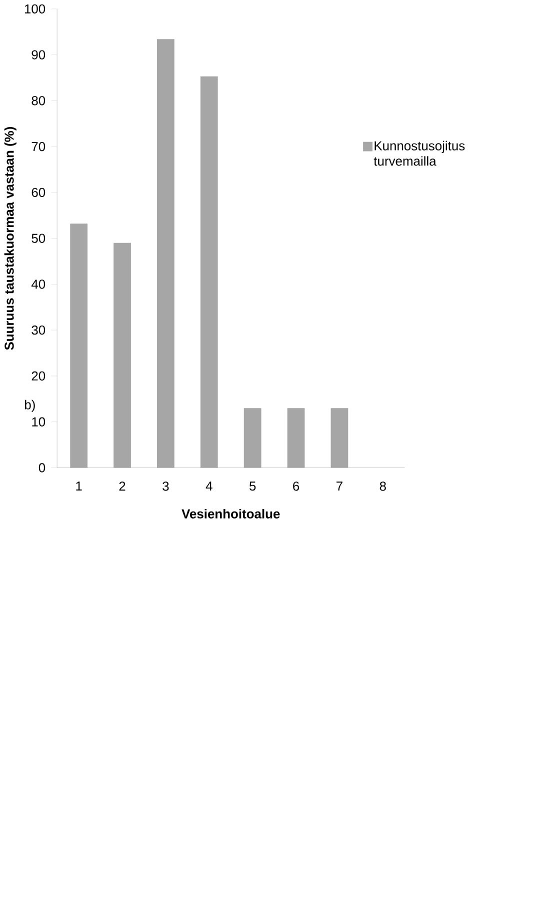 This screenshot has height=922, width=555. What do you see at coordinates (30, 406) in the screenshot?
I see `text: b)` at bounding box center [30, 406].